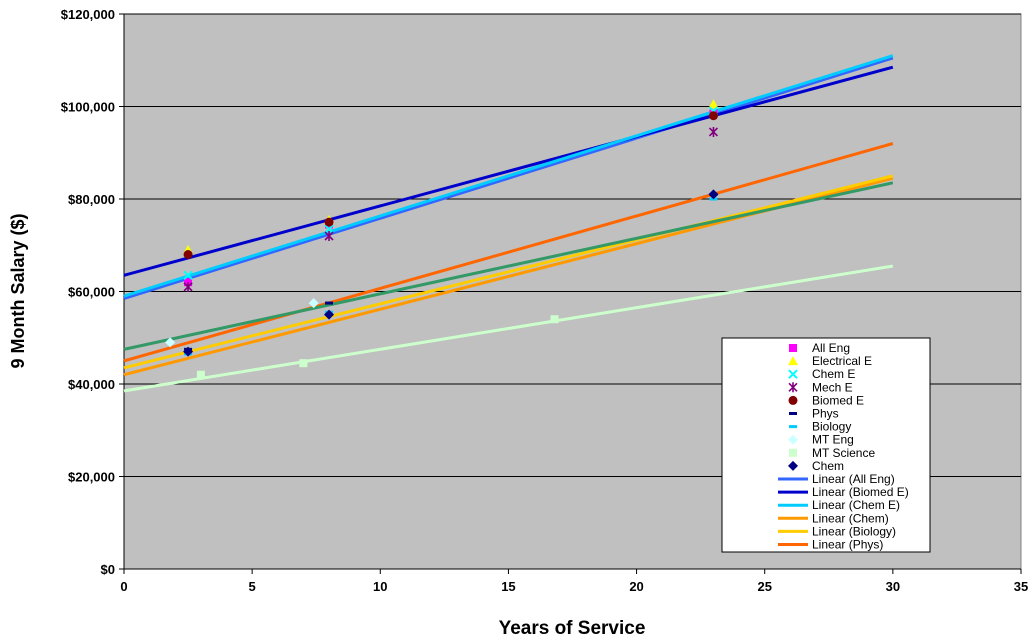 The width and height of the screenshot is (1032, 641). I want to click on y-tick-label: $40,000, so click(91, 384).